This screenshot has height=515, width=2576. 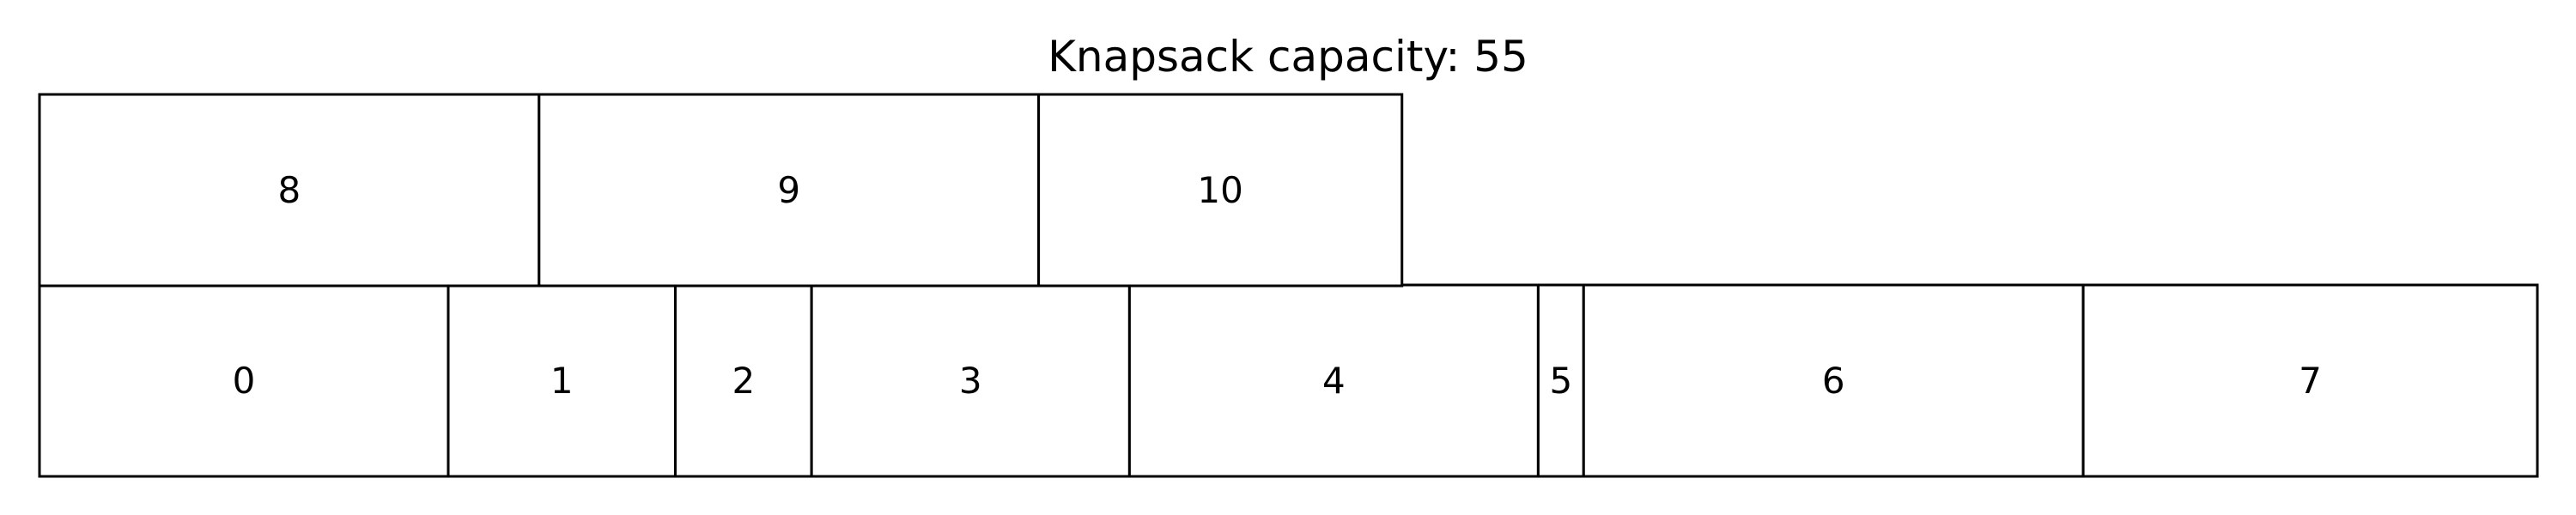 I want to click on knapsack-item: 10, so click(x=1221, y=190).